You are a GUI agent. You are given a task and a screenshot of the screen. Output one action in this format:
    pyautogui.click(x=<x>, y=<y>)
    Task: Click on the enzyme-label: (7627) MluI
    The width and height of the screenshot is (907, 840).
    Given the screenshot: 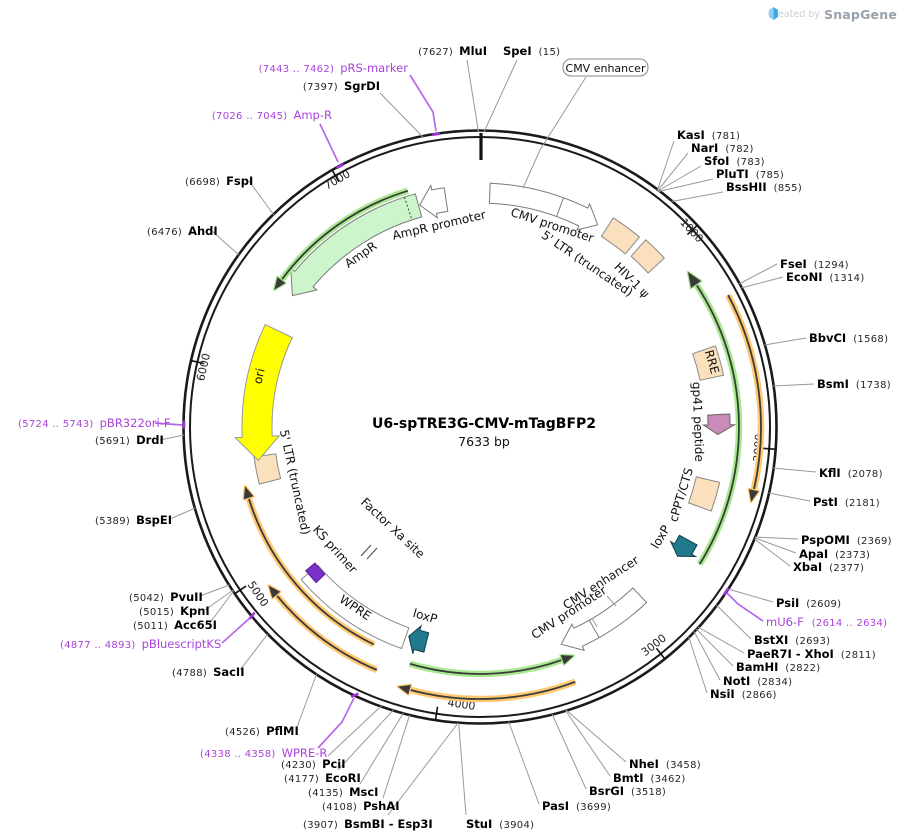 What is the action you would take?
    pyautogui.click(x=452, y=51)
    